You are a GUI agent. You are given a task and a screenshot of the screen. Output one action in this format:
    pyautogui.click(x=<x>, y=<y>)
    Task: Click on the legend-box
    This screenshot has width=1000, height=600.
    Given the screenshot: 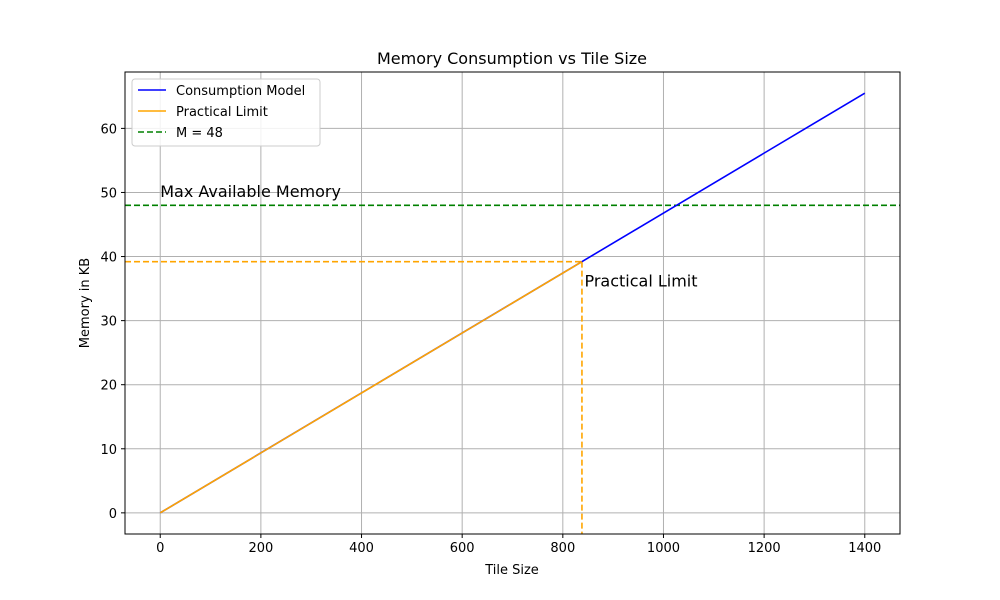 What is the action you would take?
    pyautogui.click(x=226, y=112)
    